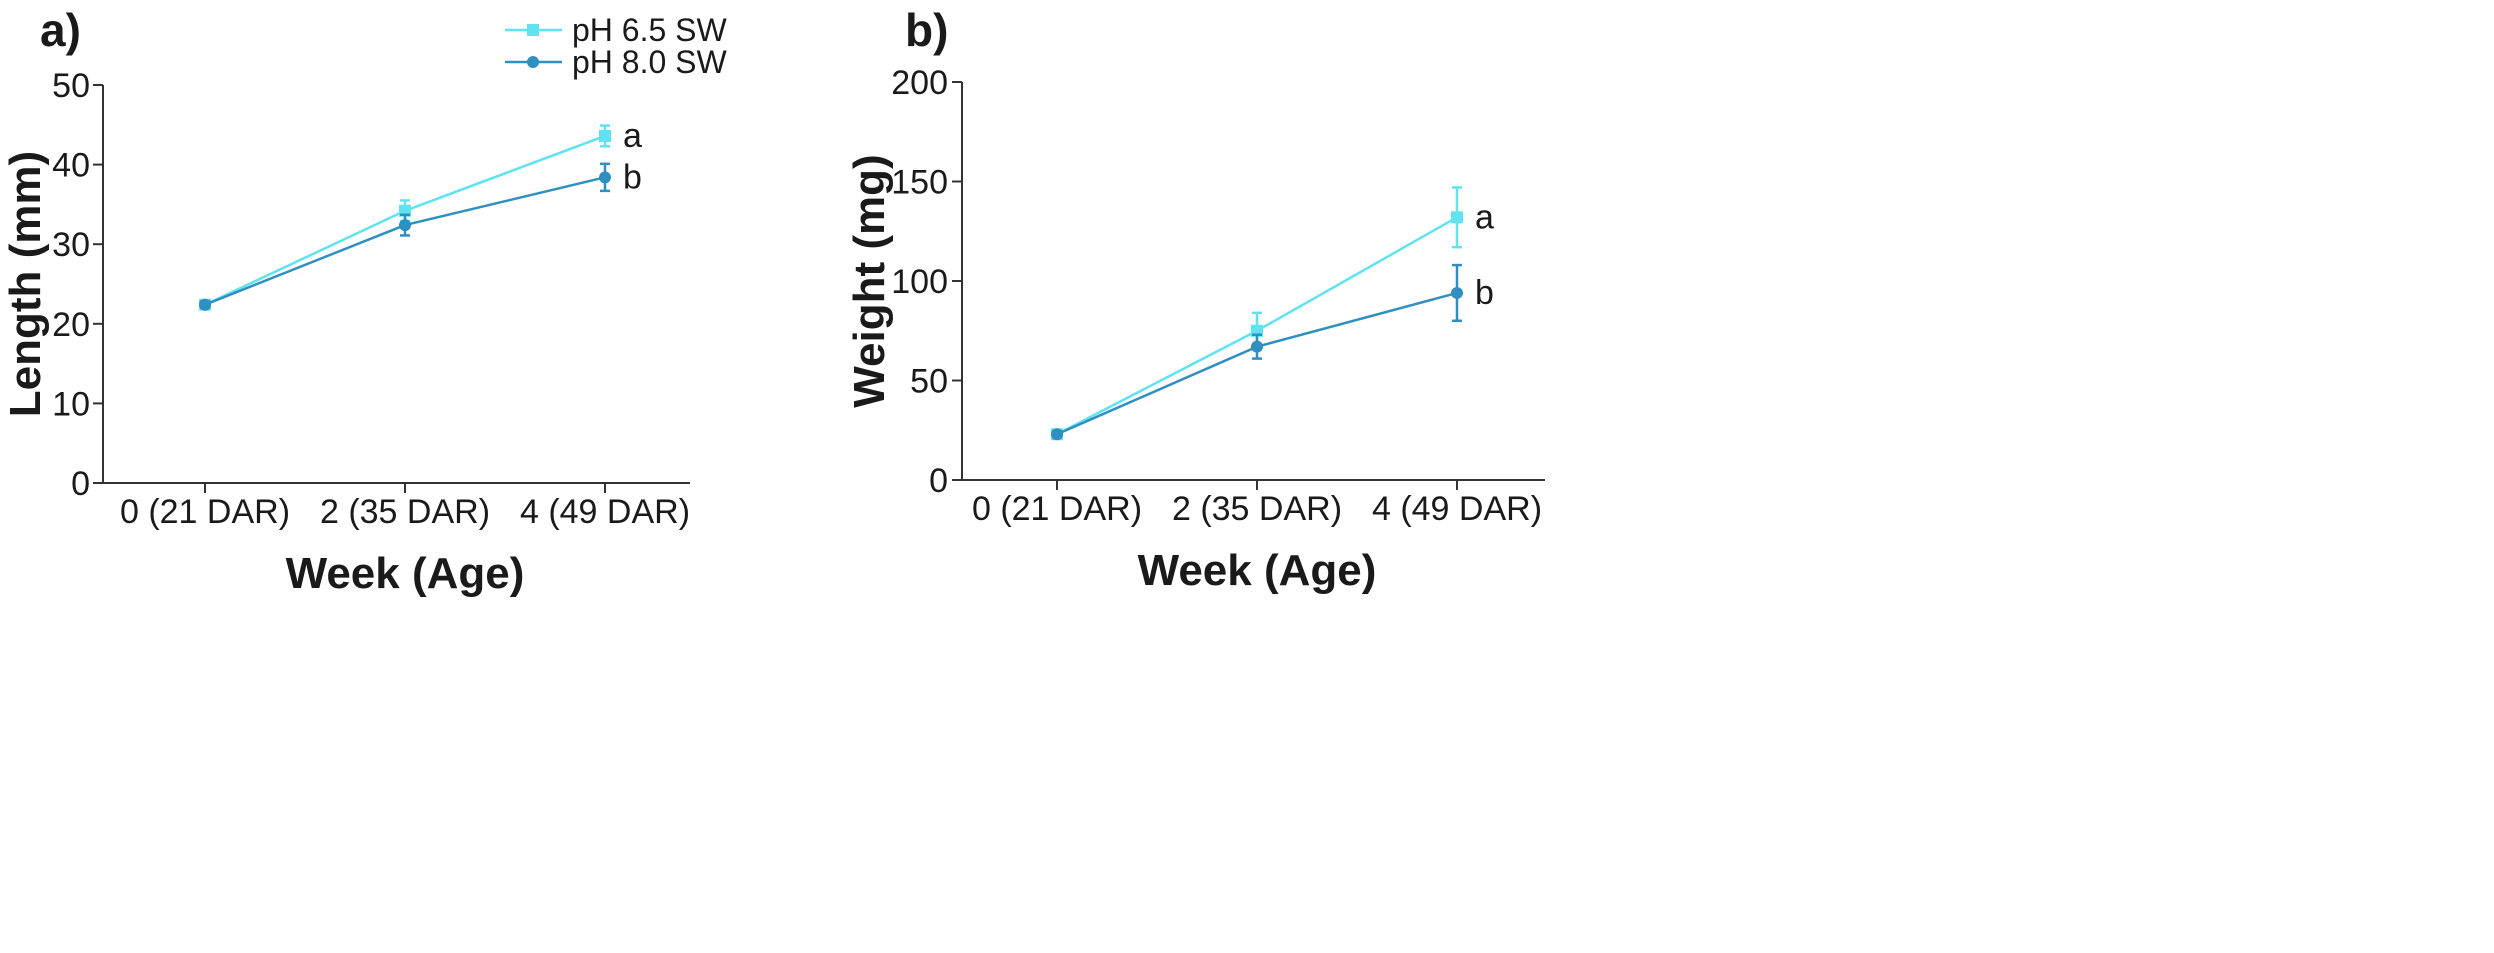 Image resolution: width=2494 pixels, height=953 pixels. What do you see at coordinates (71, 245) in the screenshot?
I see `y-tick-label: 30` at bounding box center [71, 245].